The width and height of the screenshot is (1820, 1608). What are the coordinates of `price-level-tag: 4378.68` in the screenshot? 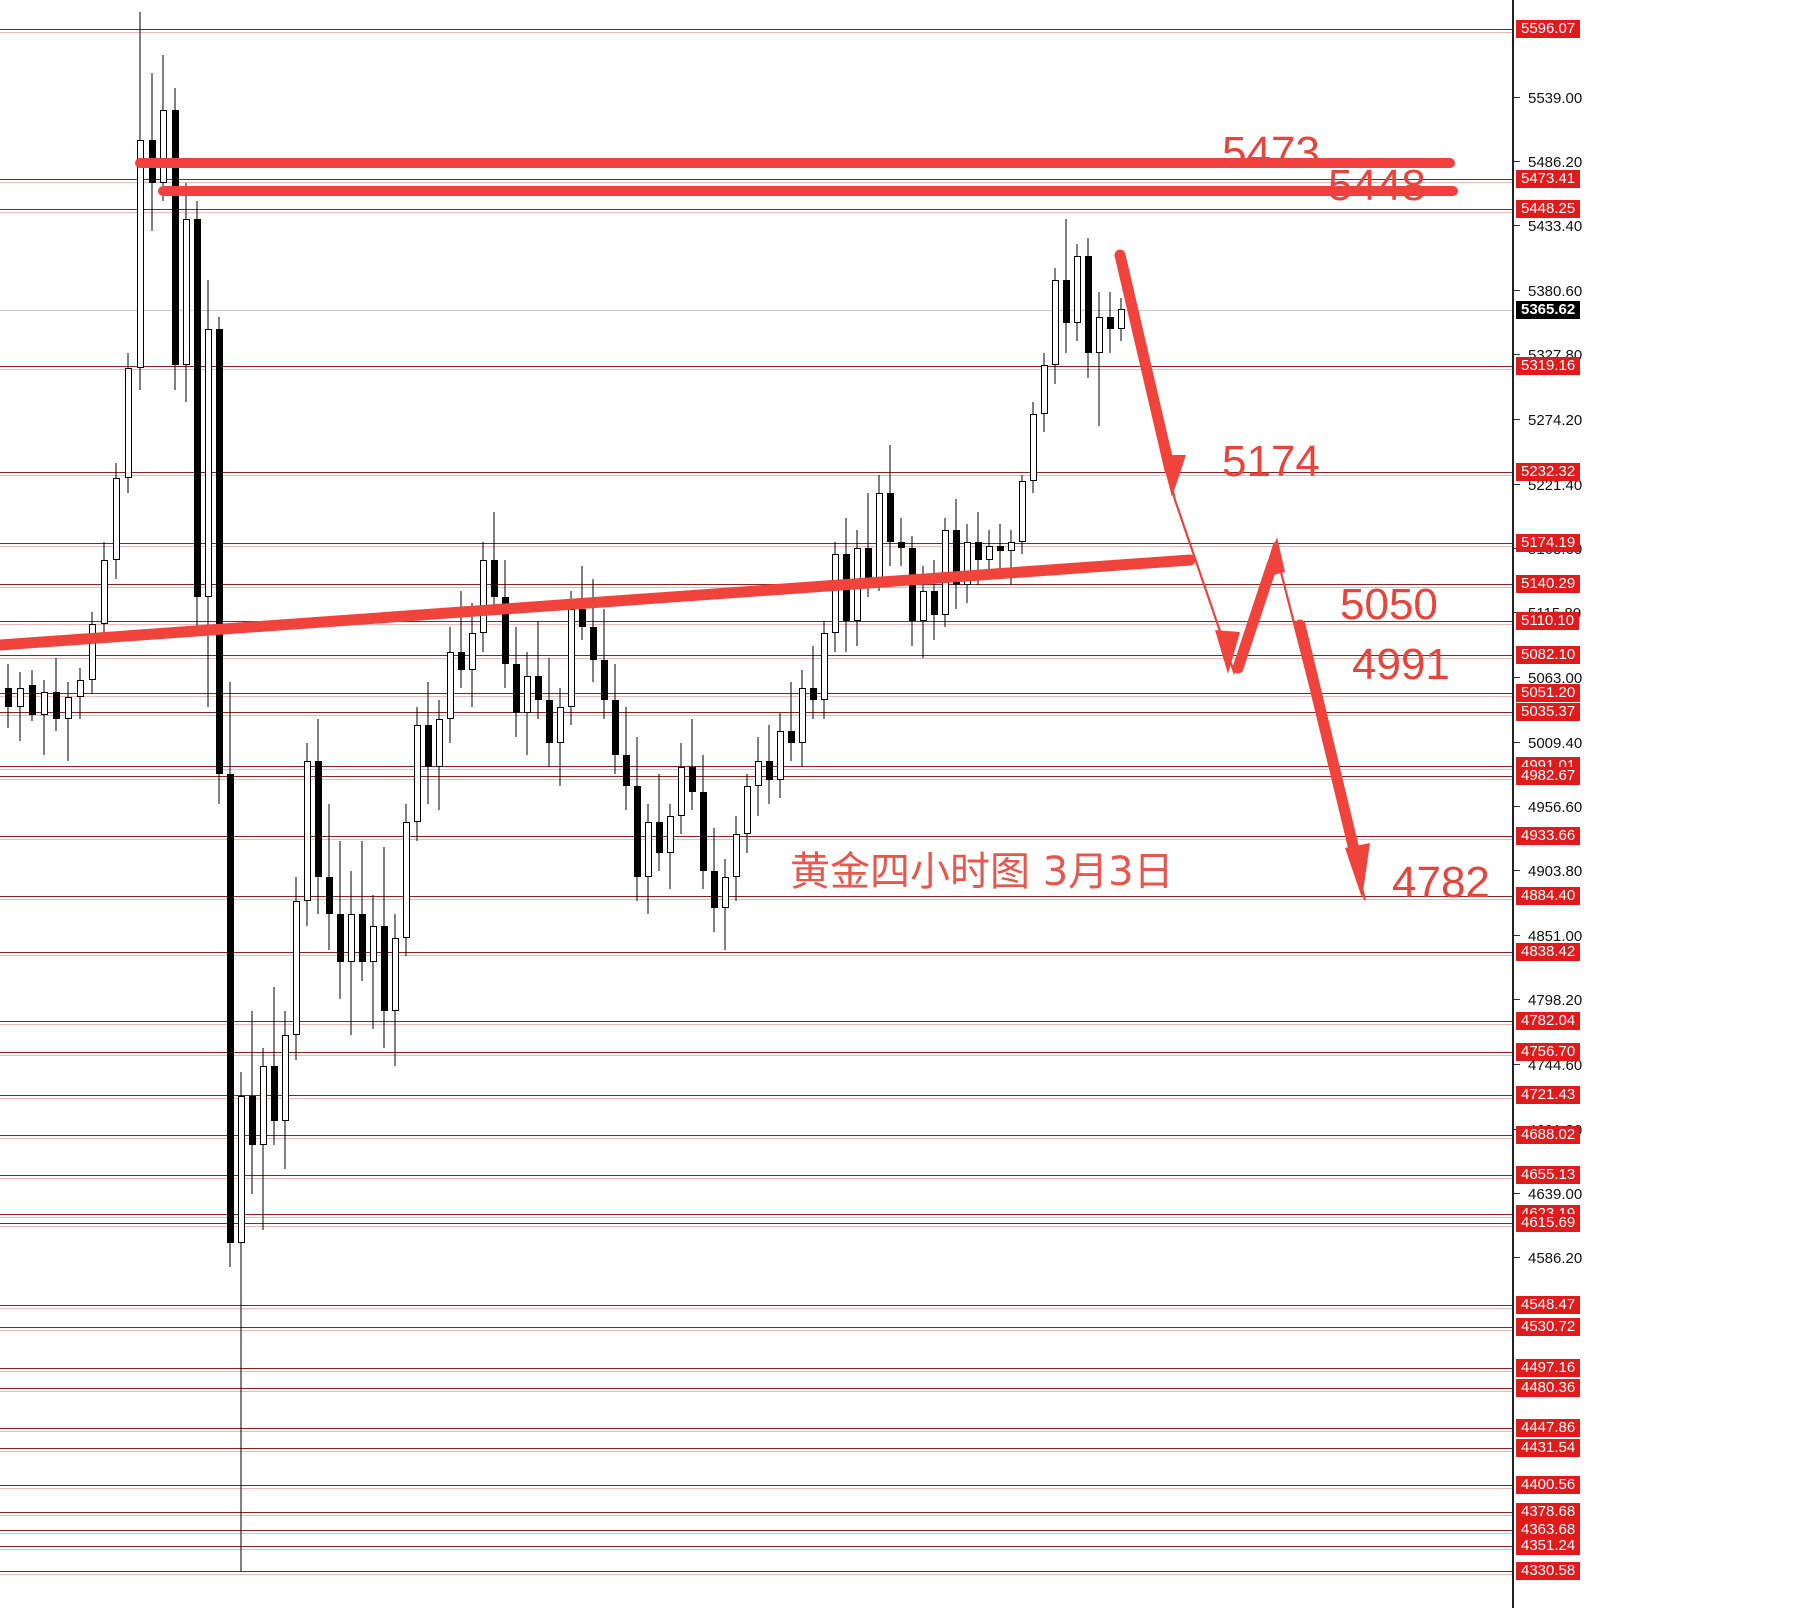 It's located at (1548, 1512).